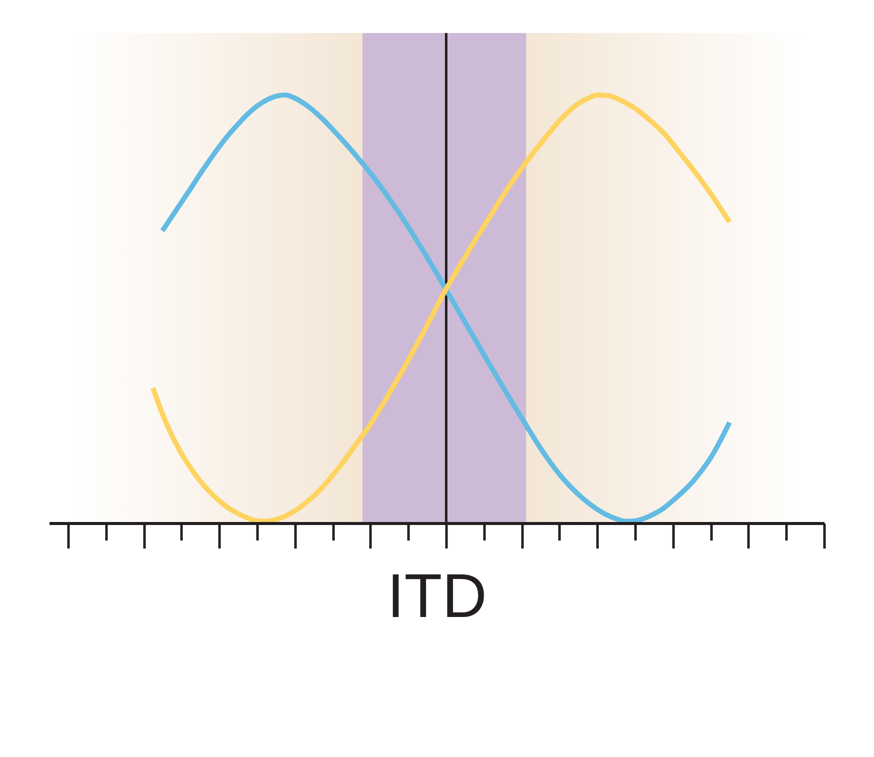  Describe the element at coordinates (437, 596) in the screenshot. I see `x-axis-title: ITD` at that location.